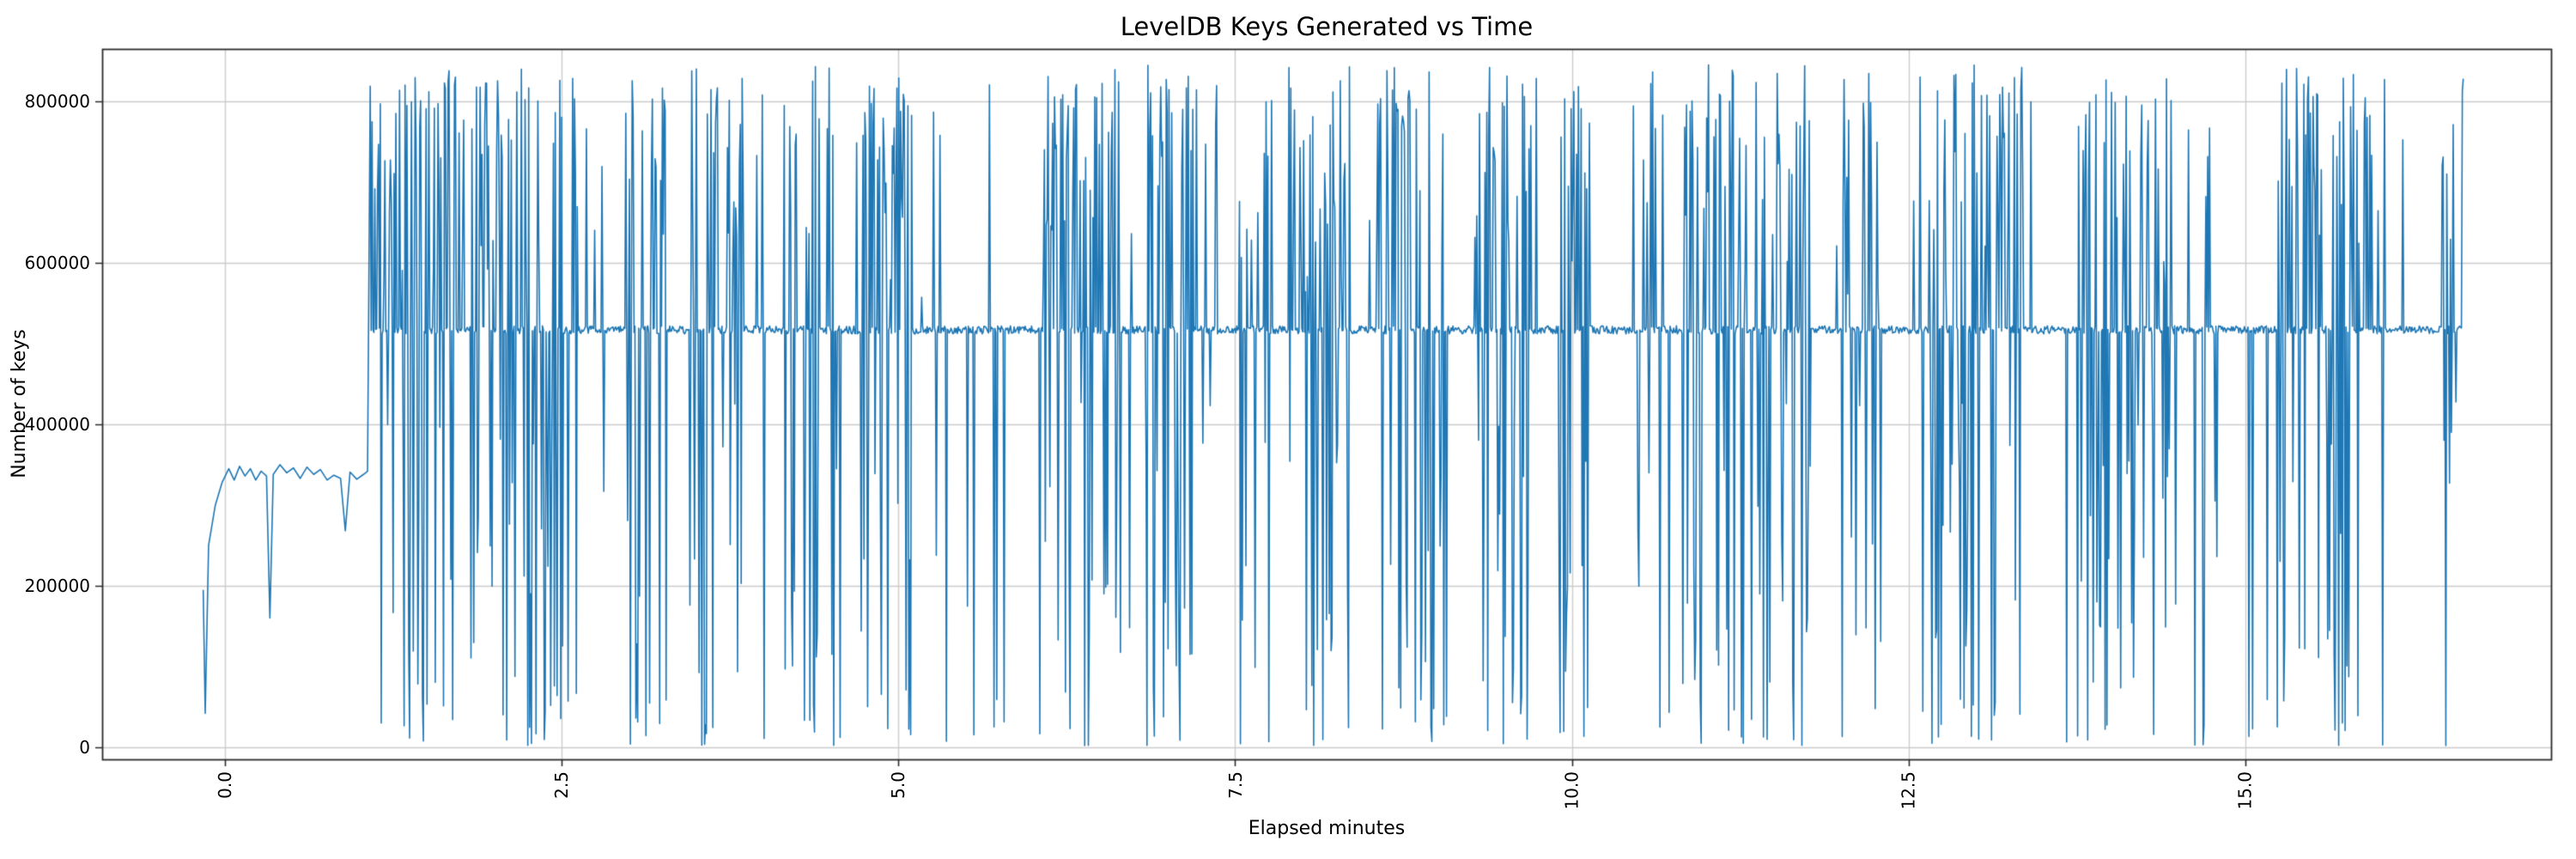  Describe the element at coordinates (1909, 791) in the screenshot. I see `x-tick-label: 12.5` at that location.